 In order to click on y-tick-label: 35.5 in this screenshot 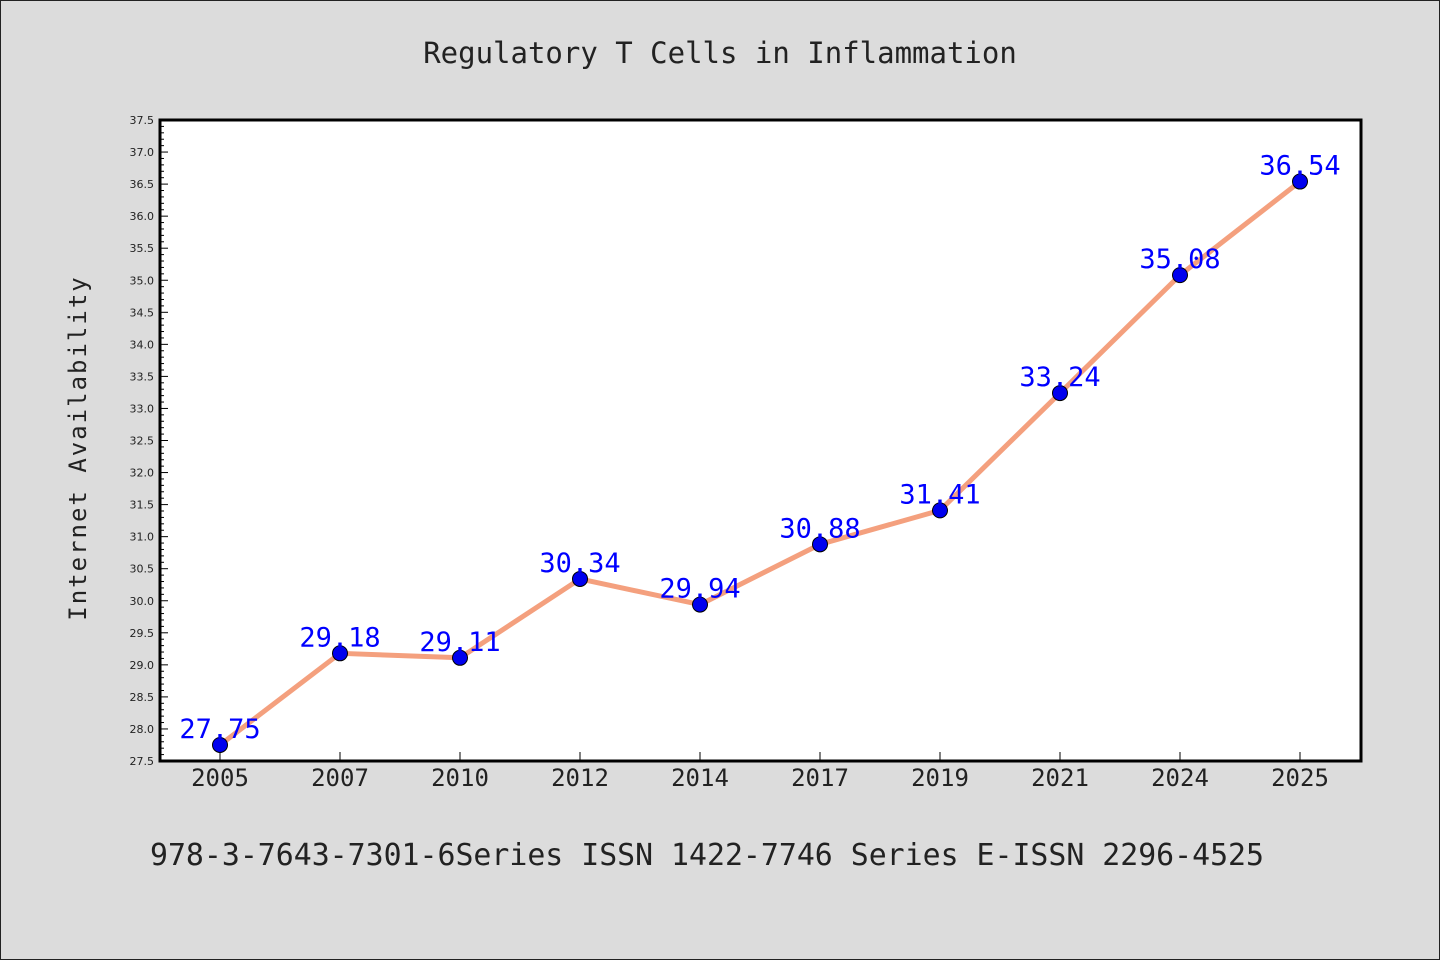, I will do `click(142, 248)`.